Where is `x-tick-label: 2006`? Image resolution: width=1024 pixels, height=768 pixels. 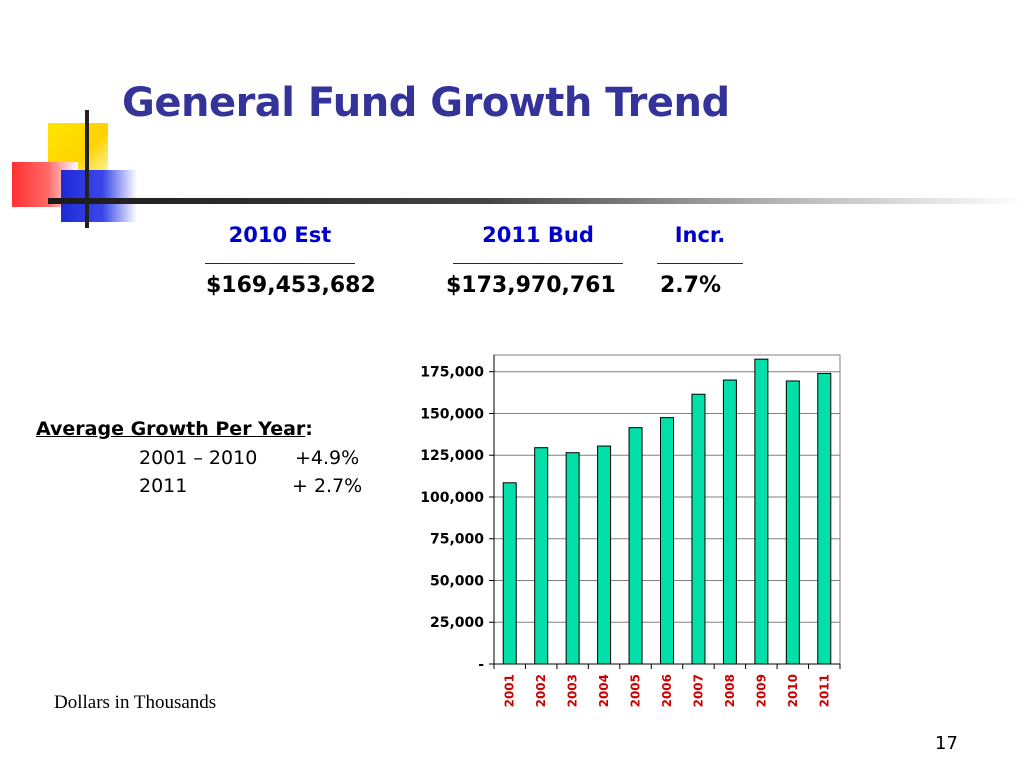
x-tick-label: 2006 is located at coordinates (667, 690).